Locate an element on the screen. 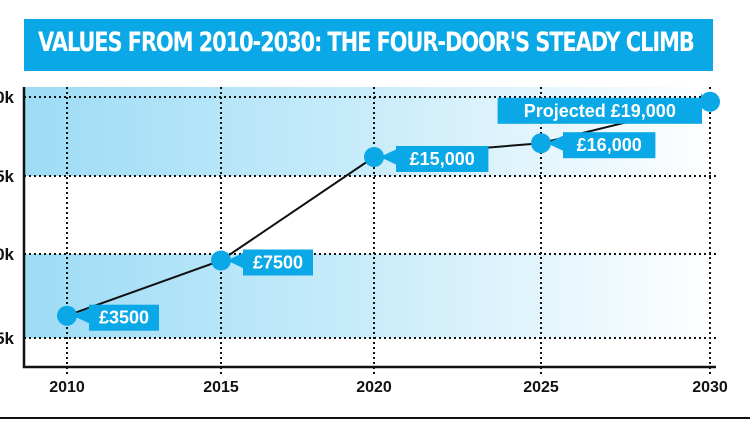 The width and height of the screenshot is (750, 421). y-tick-label: 5k is located at coordinates (7, 338).